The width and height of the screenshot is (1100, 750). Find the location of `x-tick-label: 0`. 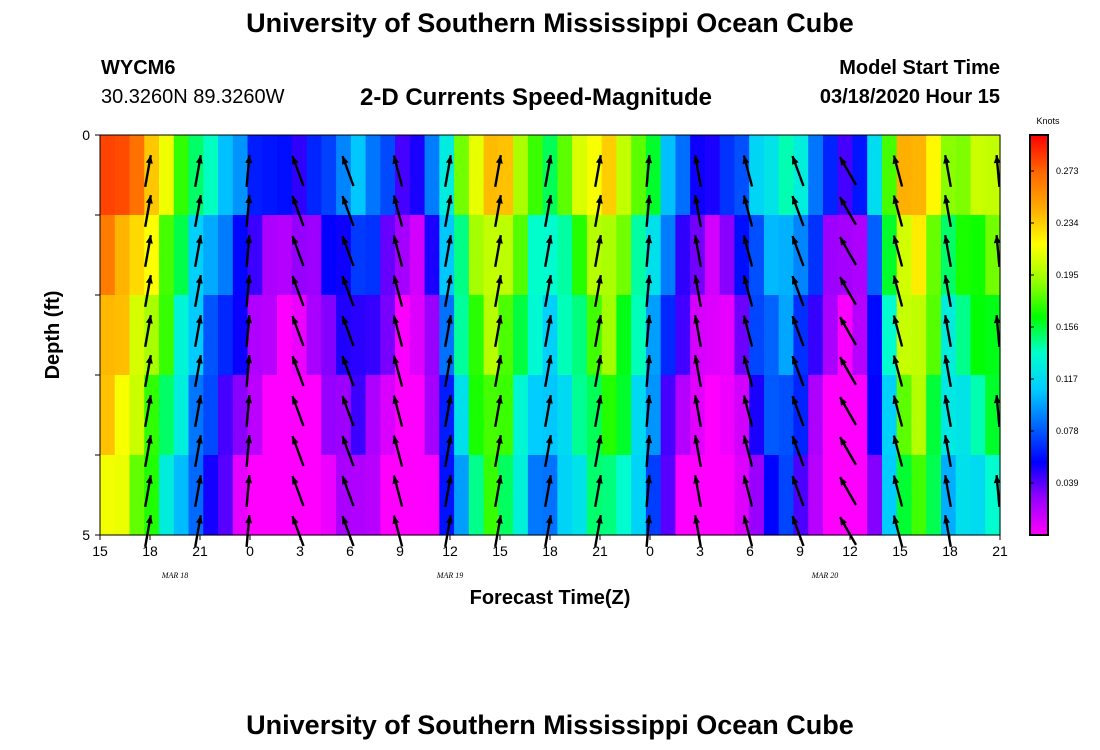

x-tick-label: 0 is located at coordinates (650, 551).